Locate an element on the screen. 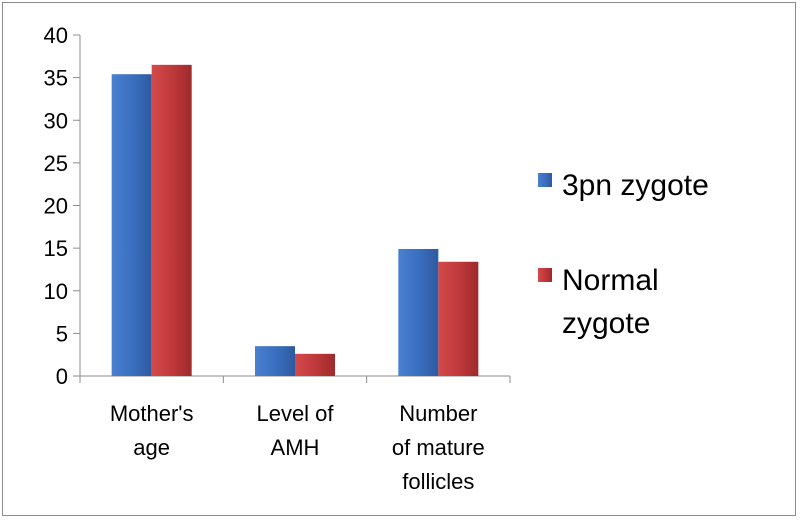 Image resolution: width=800 pixels, height=520 pixels. y-tick-label: 35 is located at coordinates (56, 78).